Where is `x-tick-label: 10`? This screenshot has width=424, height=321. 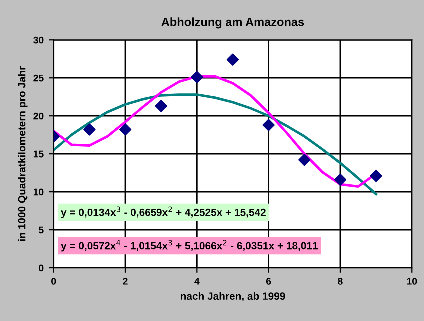
x-tick-label: 10 is located at coordinates (412, 281).